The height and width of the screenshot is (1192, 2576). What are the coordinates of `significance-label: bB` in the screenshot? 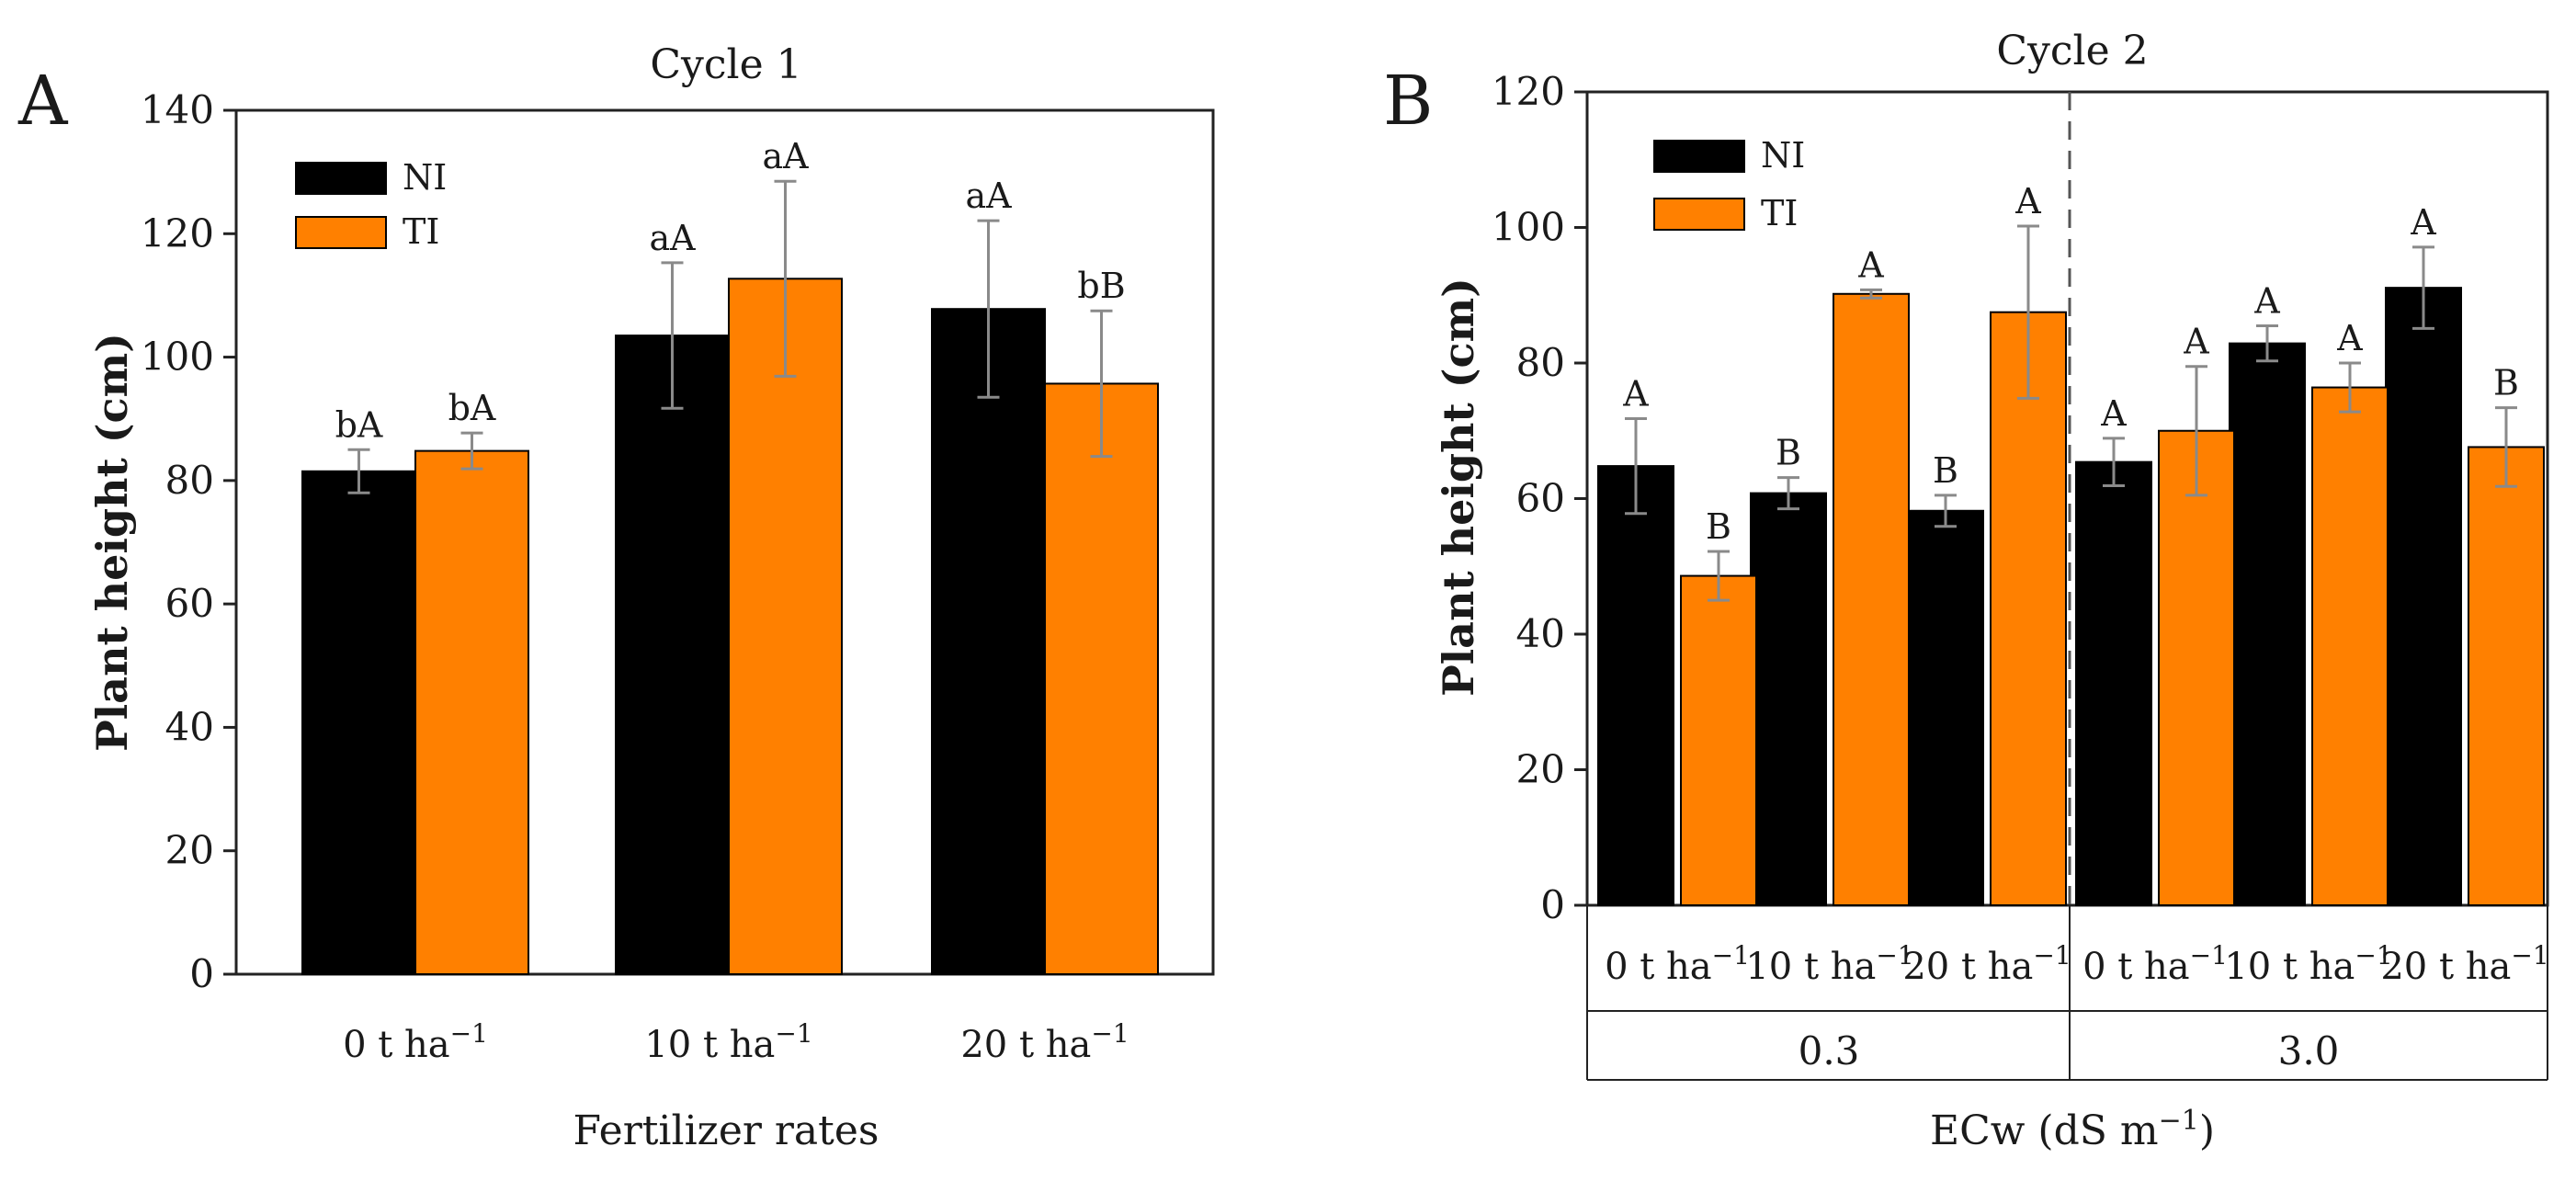 It's located at (1101, 286).